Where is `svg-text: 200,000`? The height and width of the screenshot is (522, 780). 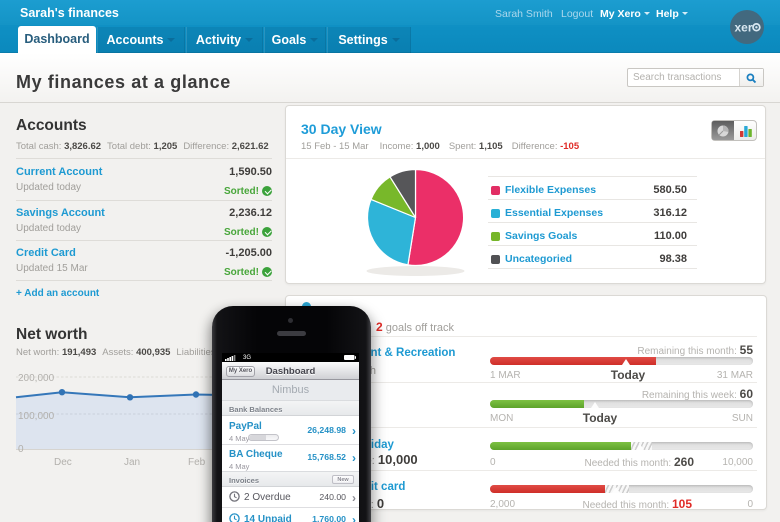 svg-text: 200,000 is located at coordinates (36, 378).